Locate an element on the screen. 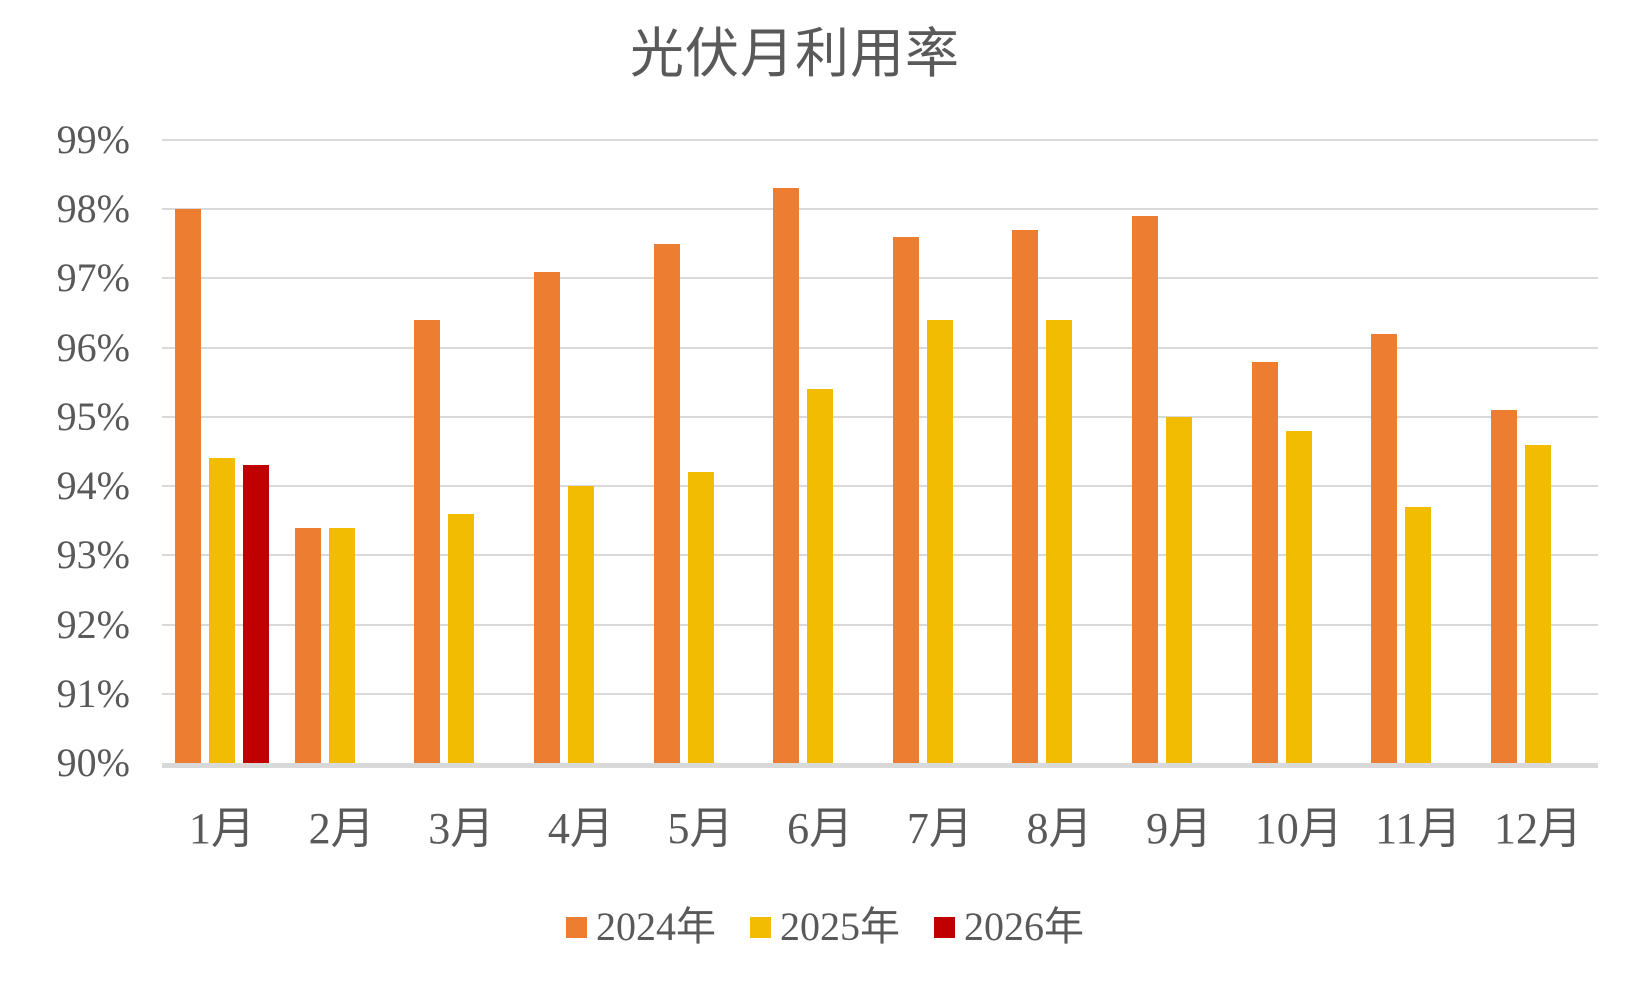 This screenshot has width=1650, height=991. y-tick-label: 91% is located at coordinates (93, 693).